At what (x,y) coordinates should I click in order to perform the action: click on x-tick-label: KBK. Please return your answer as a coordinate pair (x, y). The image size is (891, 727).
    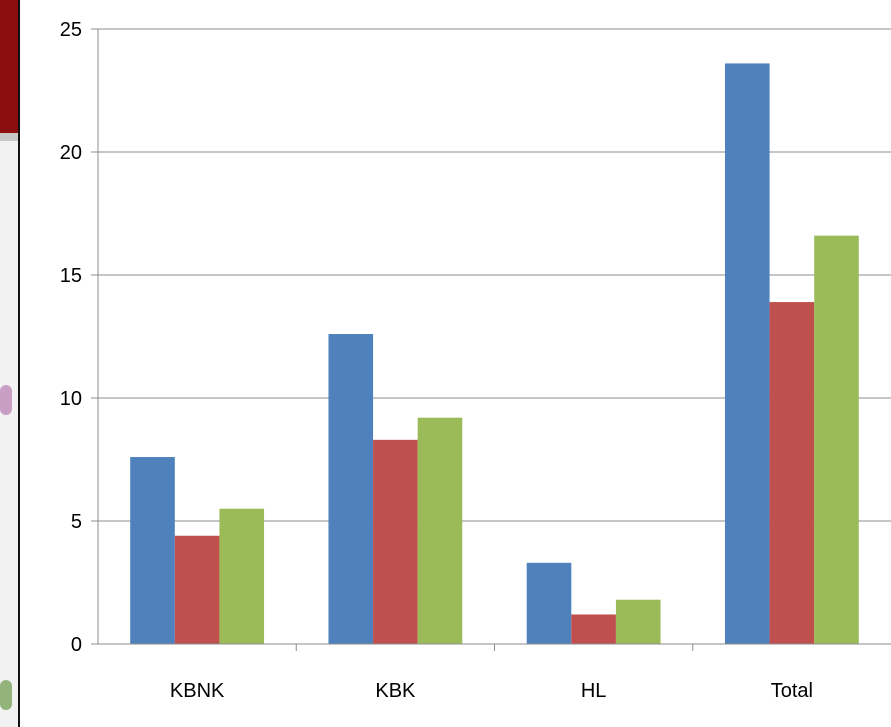
    Looking at the image, I should click on (395, 691).